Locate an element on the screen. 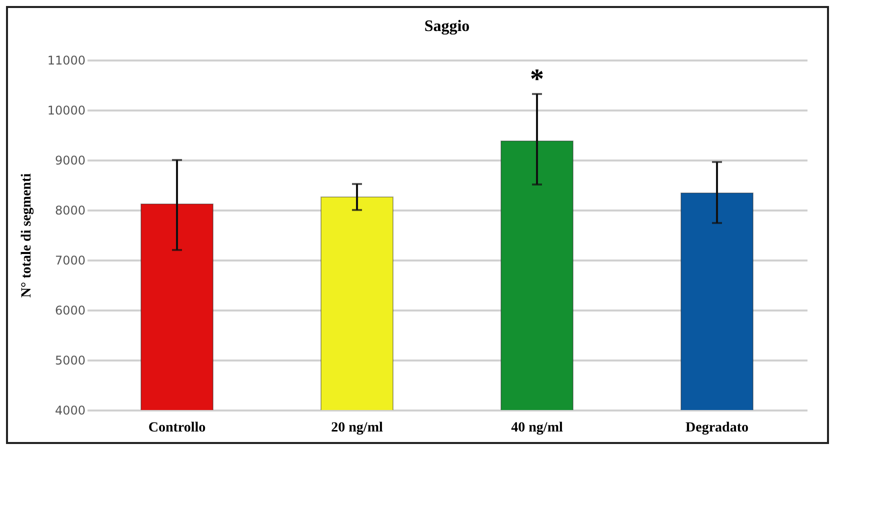  x-tick-label: Degradato is located at coordinates (717, 428).